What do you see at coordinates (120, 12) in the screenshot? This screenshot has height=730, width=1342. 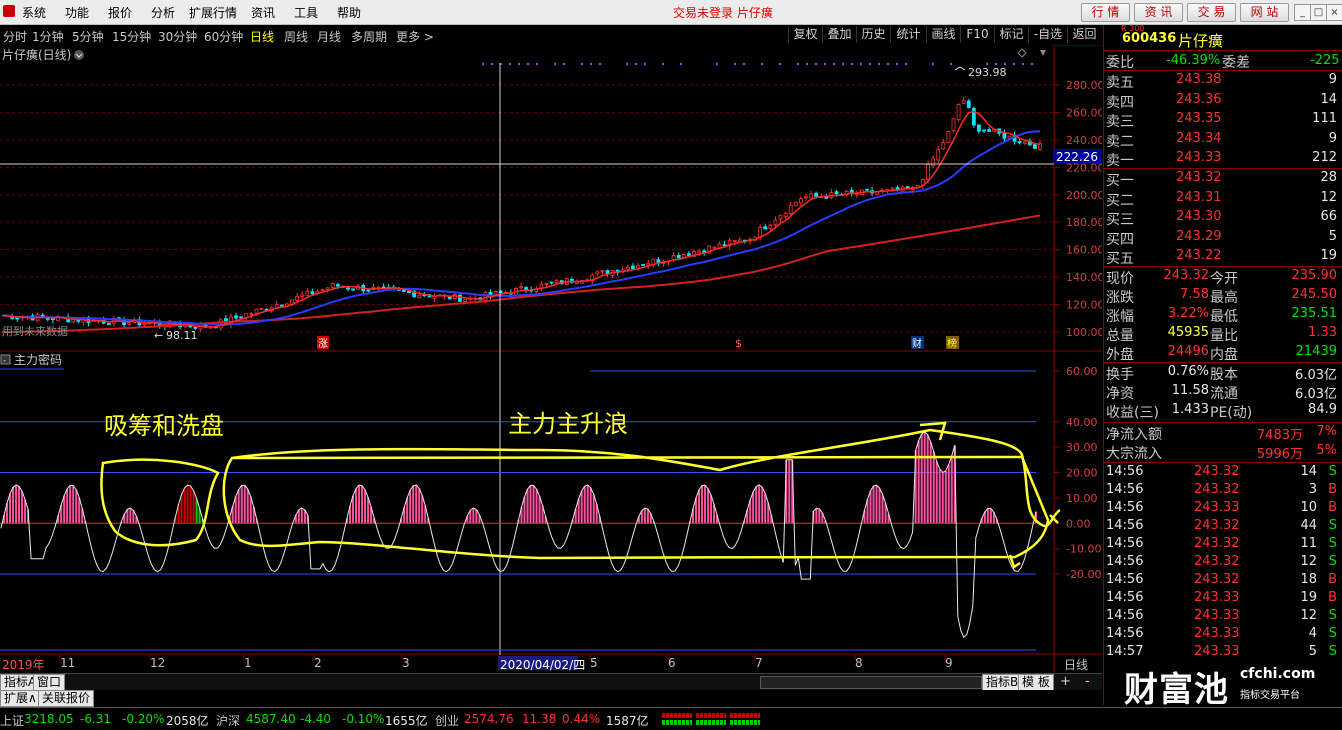 I see `menu-quote: 报价` at bounding box center [120, 12].